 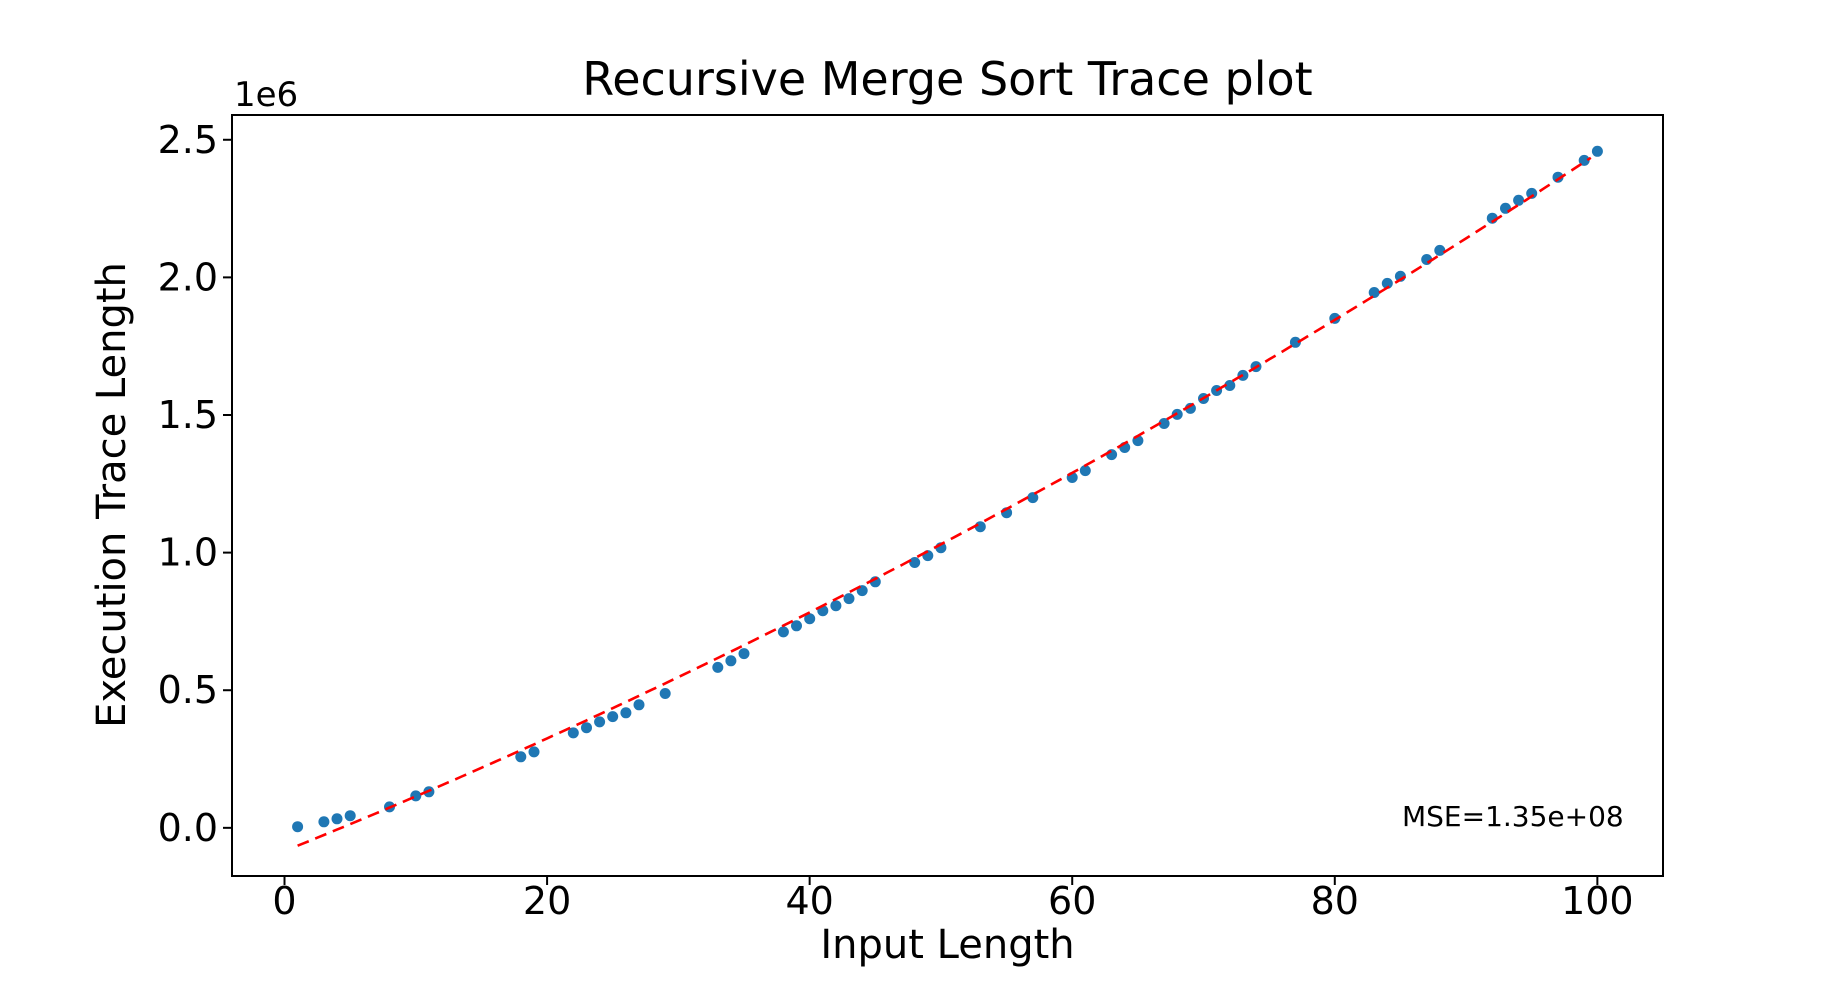 I want to click on x-tick-label: 40, so click(x=809, y=901).